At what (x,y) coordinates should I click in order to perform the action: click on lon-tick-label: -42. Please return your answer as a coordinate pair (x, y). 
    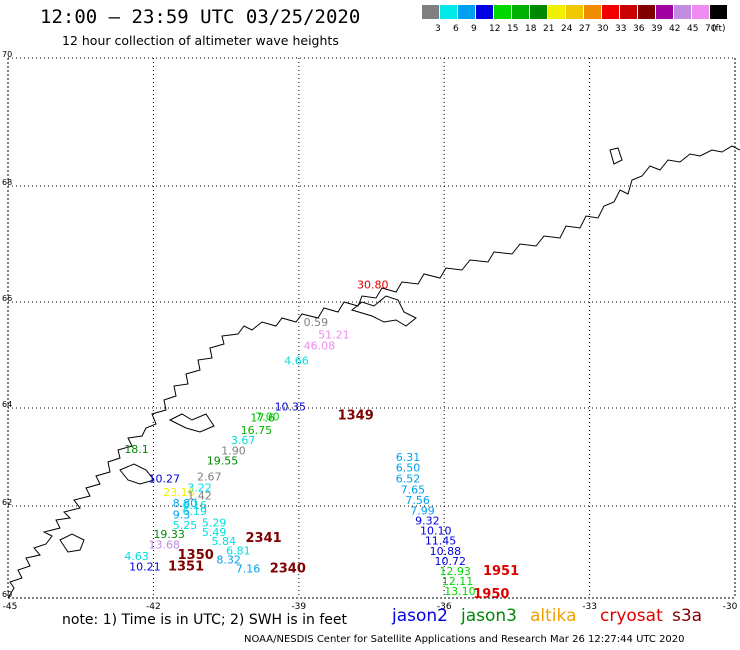
    Looking at the image, I should click on (153, 607).